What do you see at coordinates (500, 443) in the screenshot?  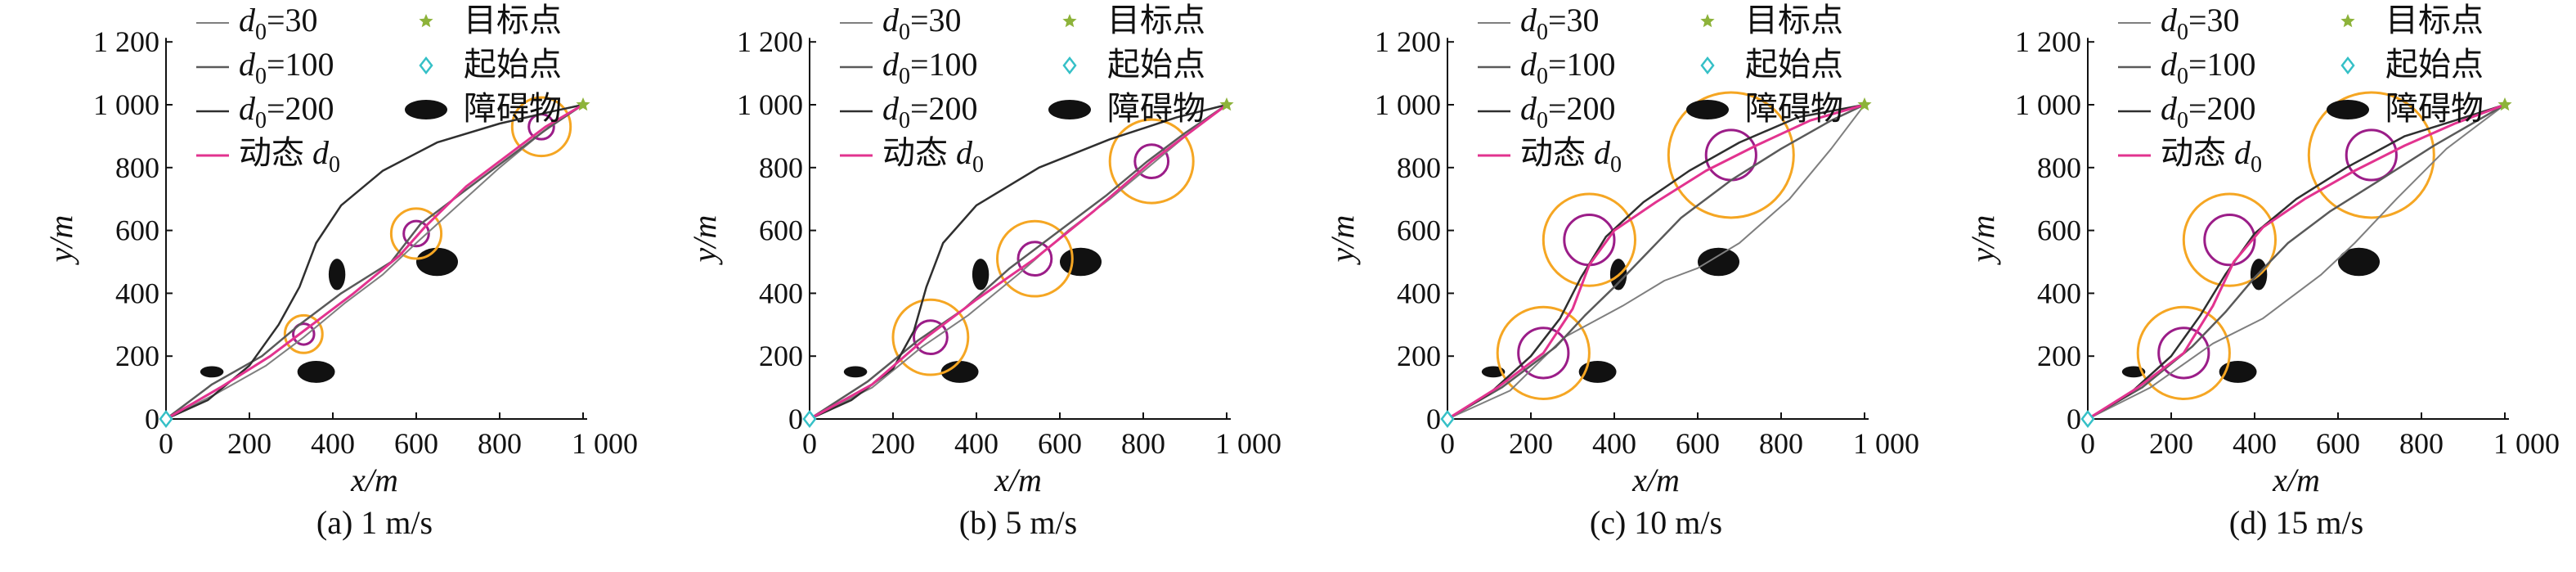 I see `x-tick-label: 800` at bounding box center [500, 443].